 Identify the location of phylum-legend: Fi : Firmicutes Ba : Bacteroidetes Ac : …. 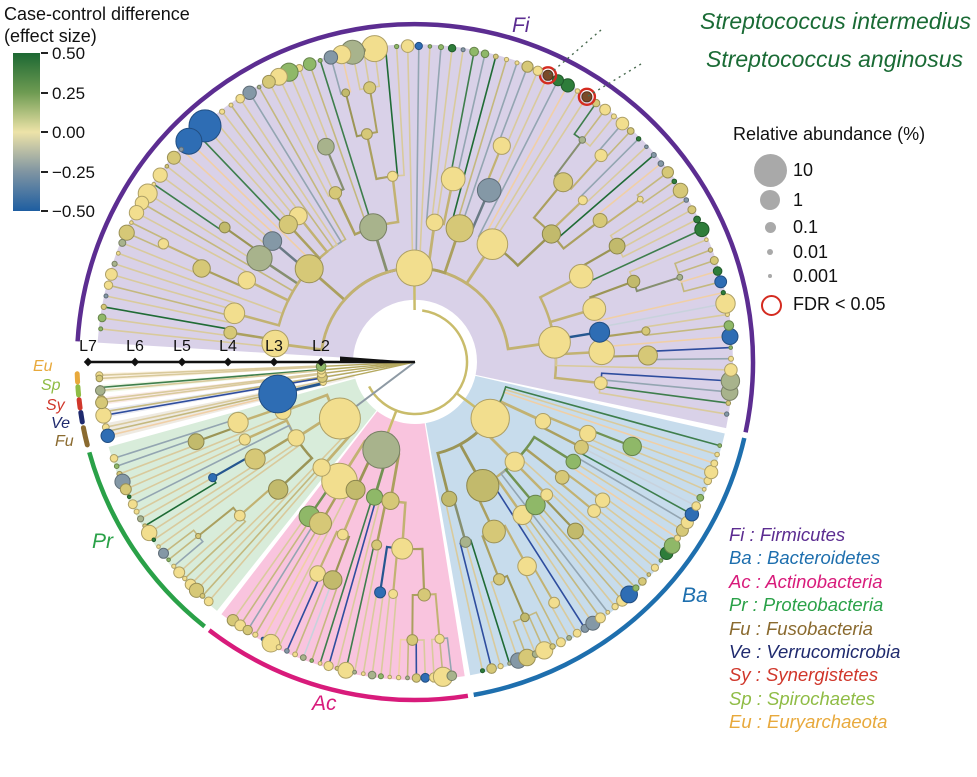
(814, 628).